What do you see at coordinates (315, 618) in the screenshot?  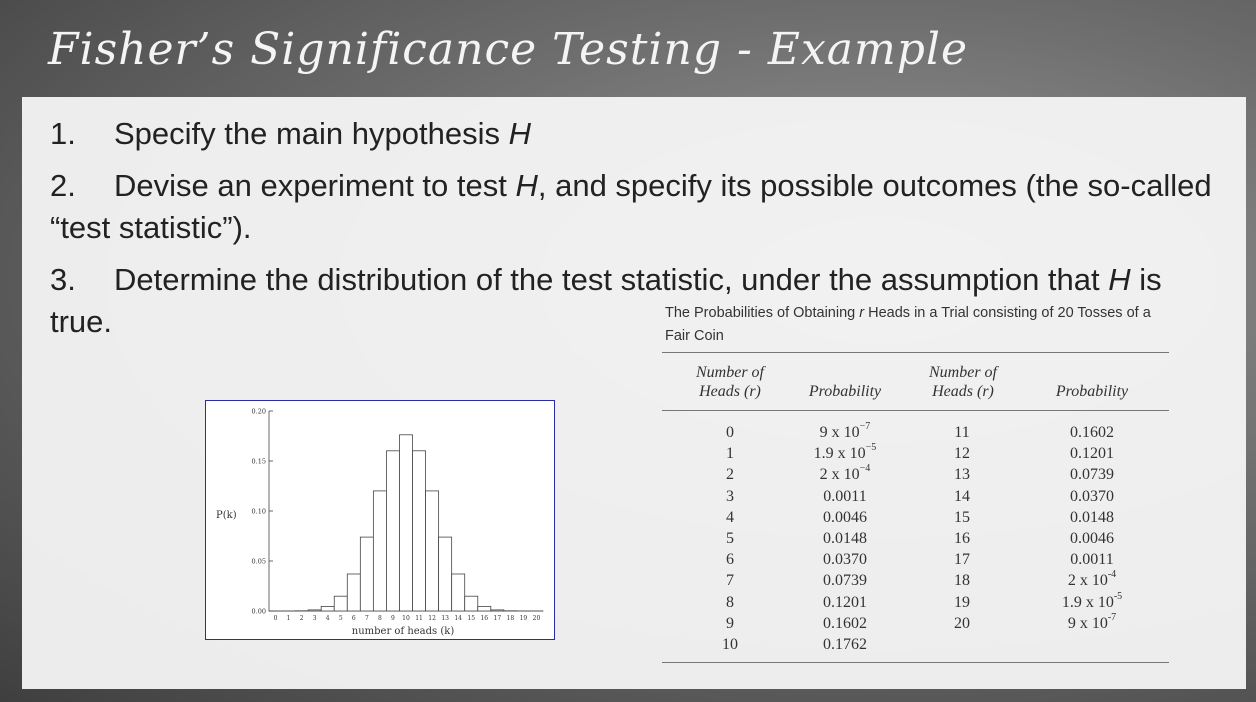 I see `x-tick-label: 3` at bounding box center [315, 618].